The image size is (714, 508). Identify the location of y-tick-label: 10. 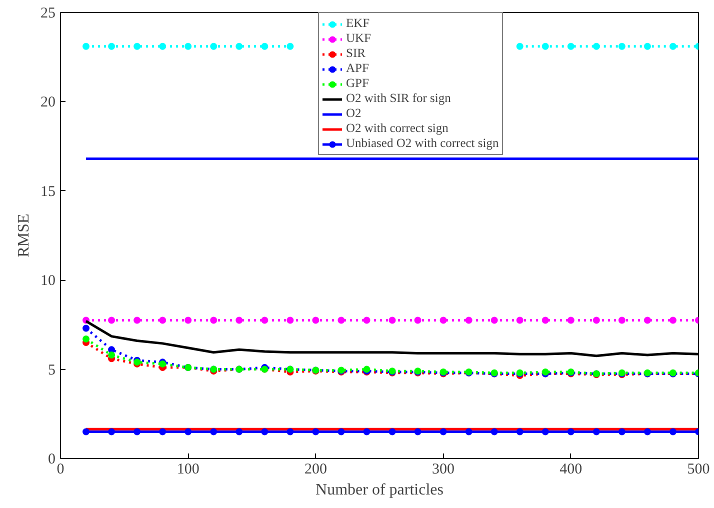
(48, 281).